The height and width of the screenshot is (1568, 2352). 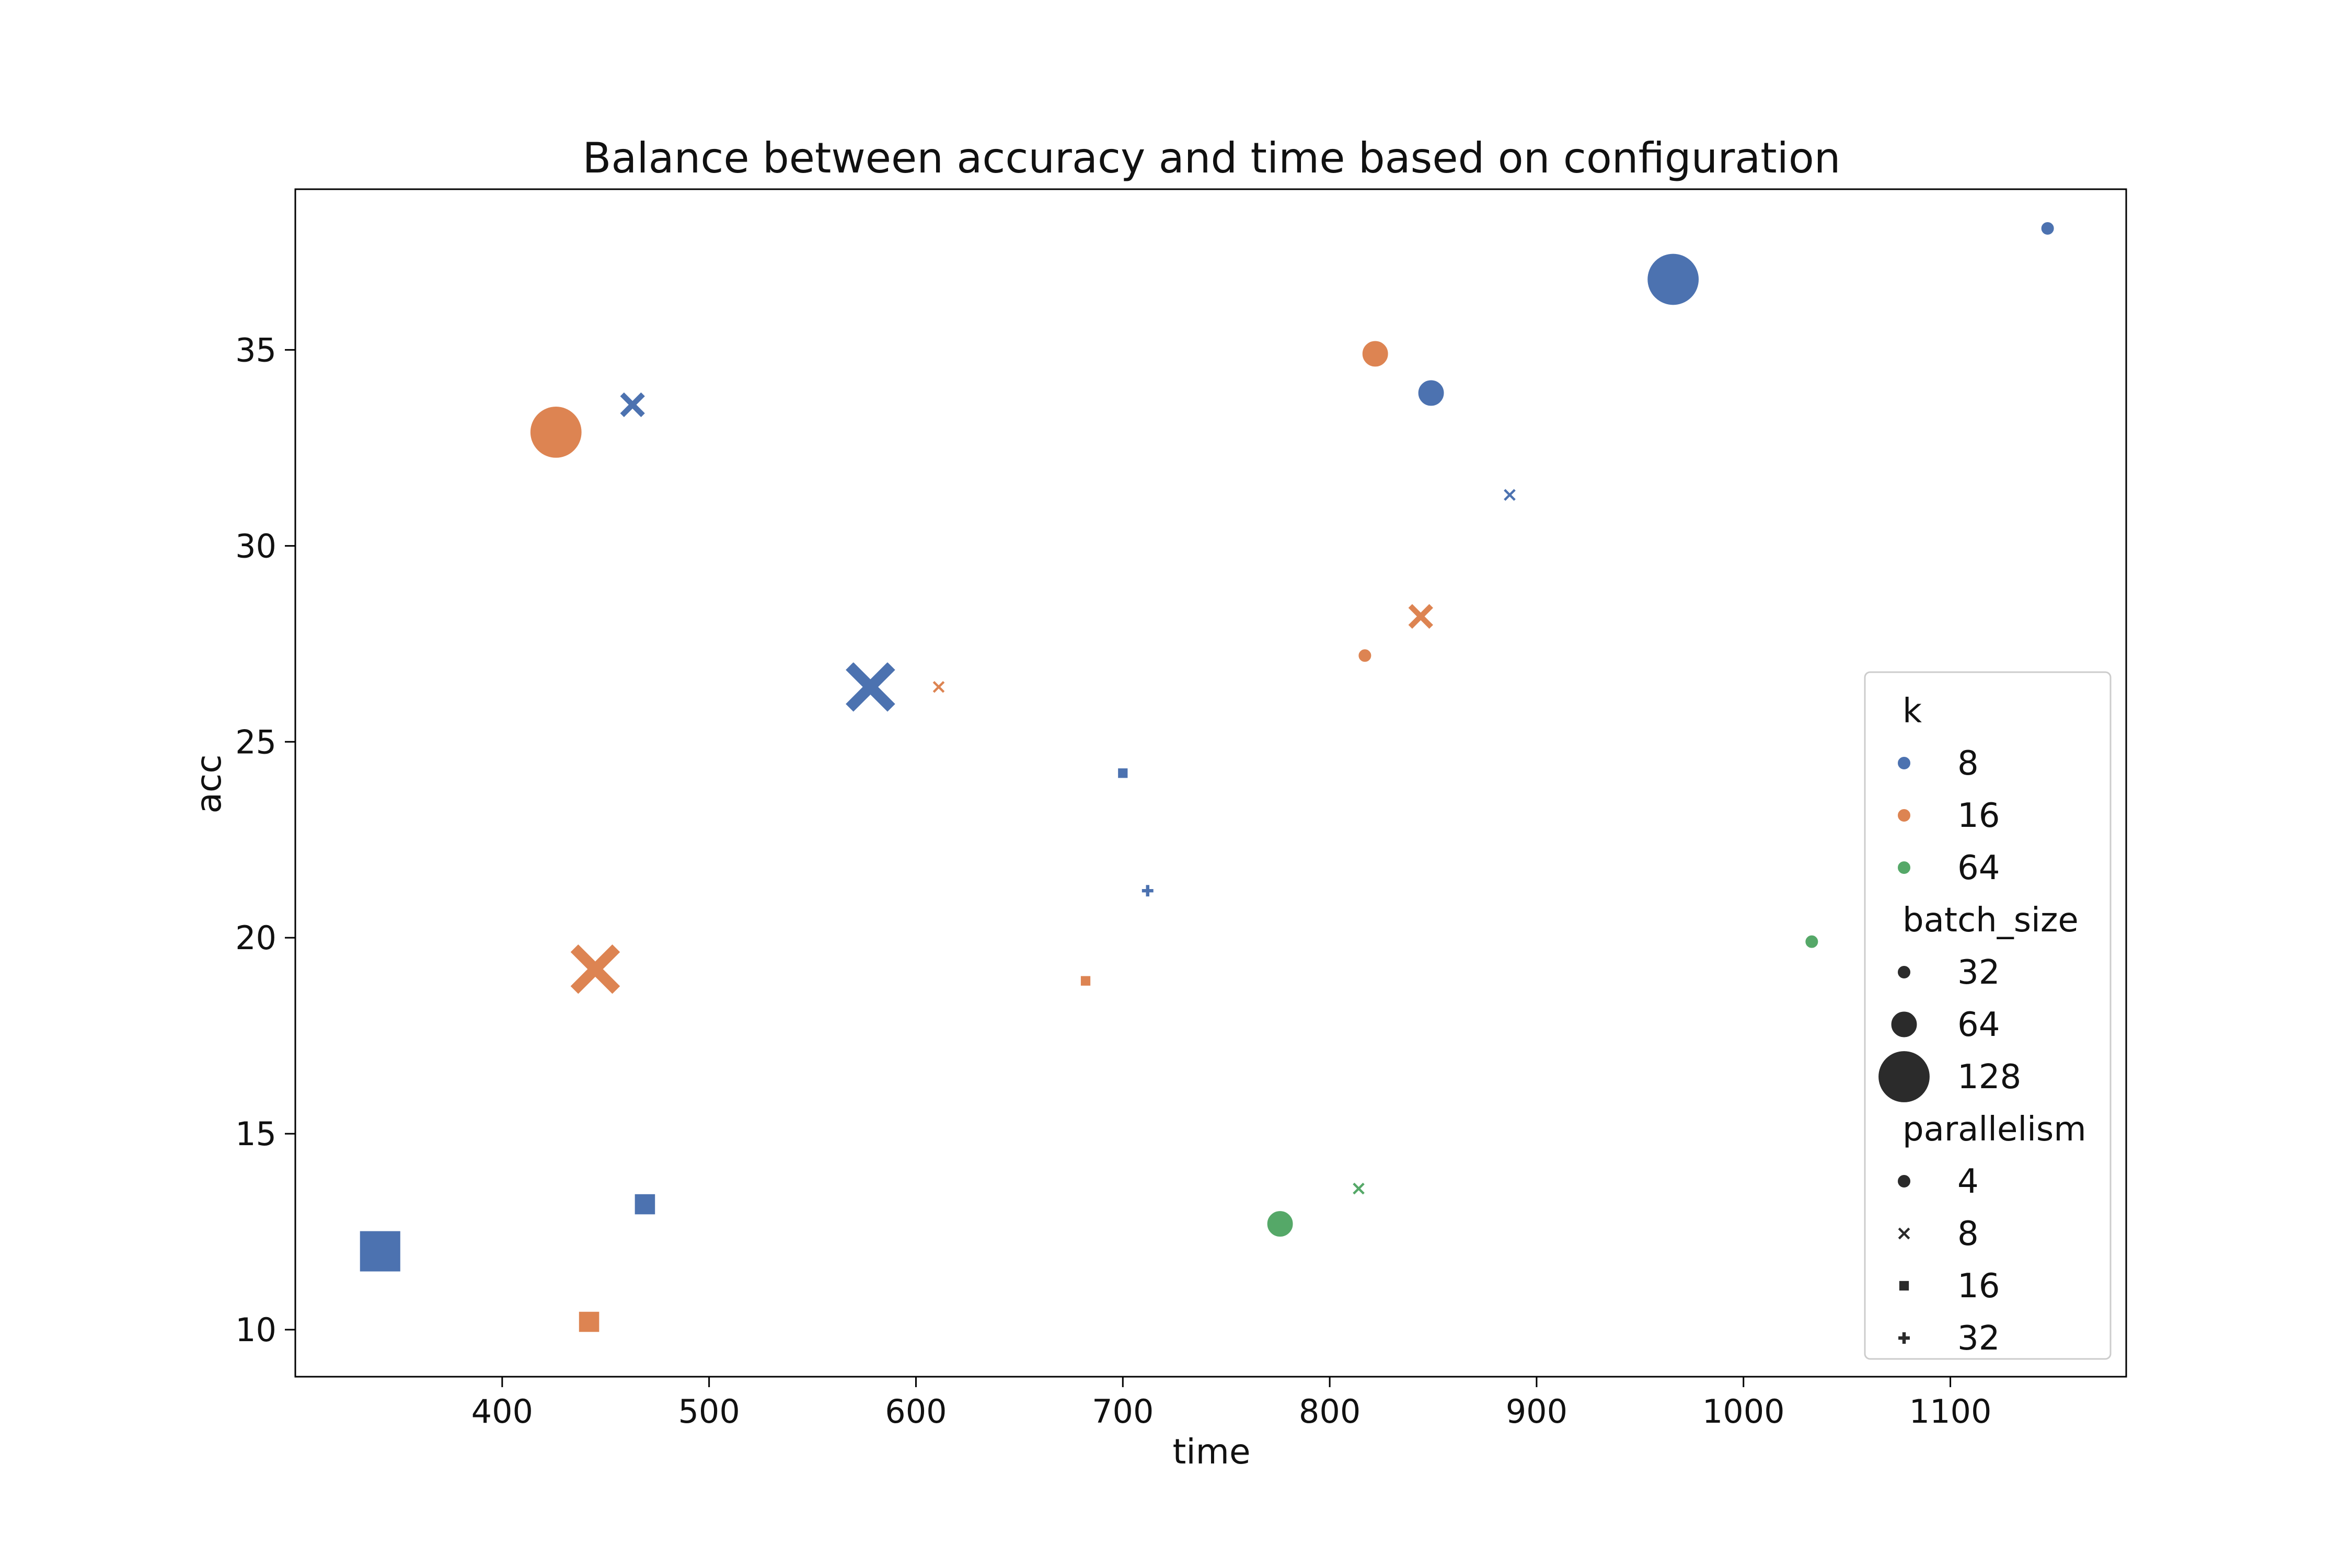 I want to click on x-tick-label: 400, so click(x=502, y=1411).